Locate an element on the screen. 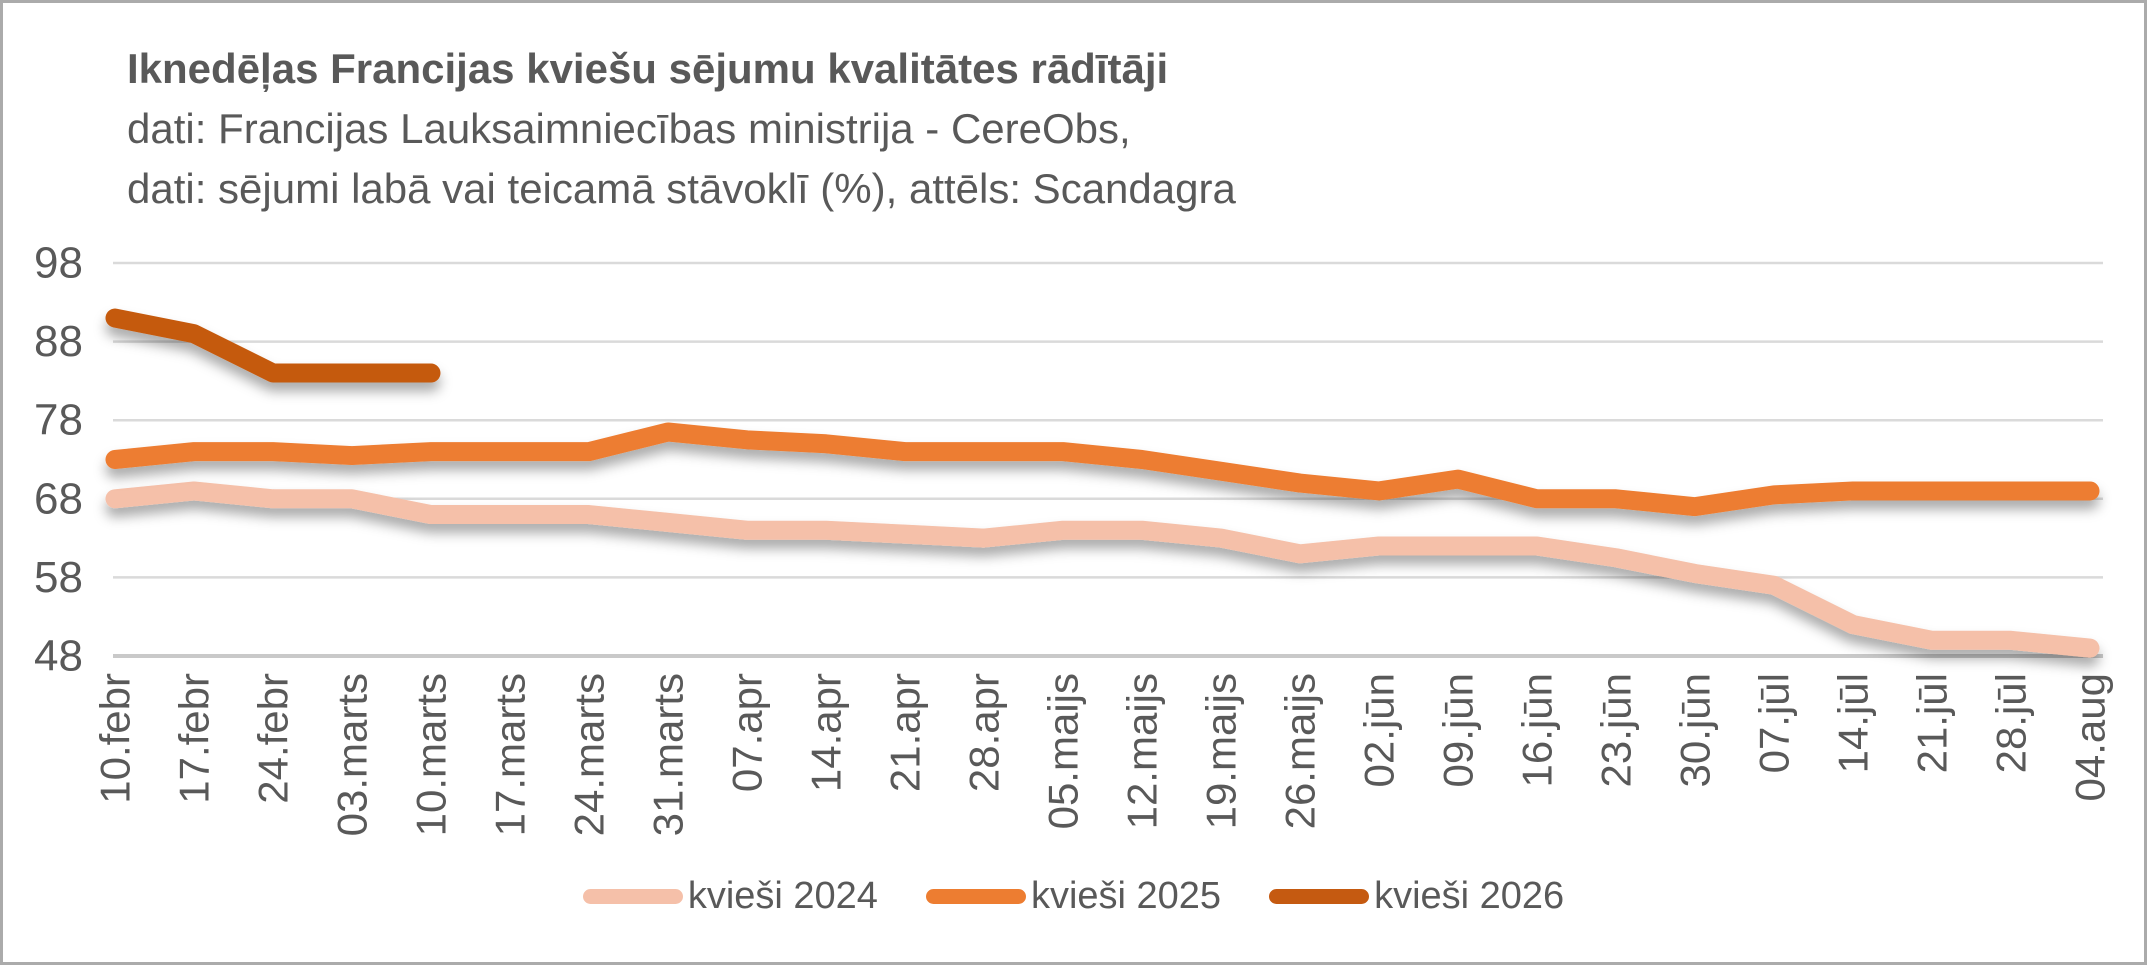 The width and height of the screenshot is (2147, 965). y-axis-tick-labels: 98 88 78 68 58 48 is located at coordinates (58, 460).